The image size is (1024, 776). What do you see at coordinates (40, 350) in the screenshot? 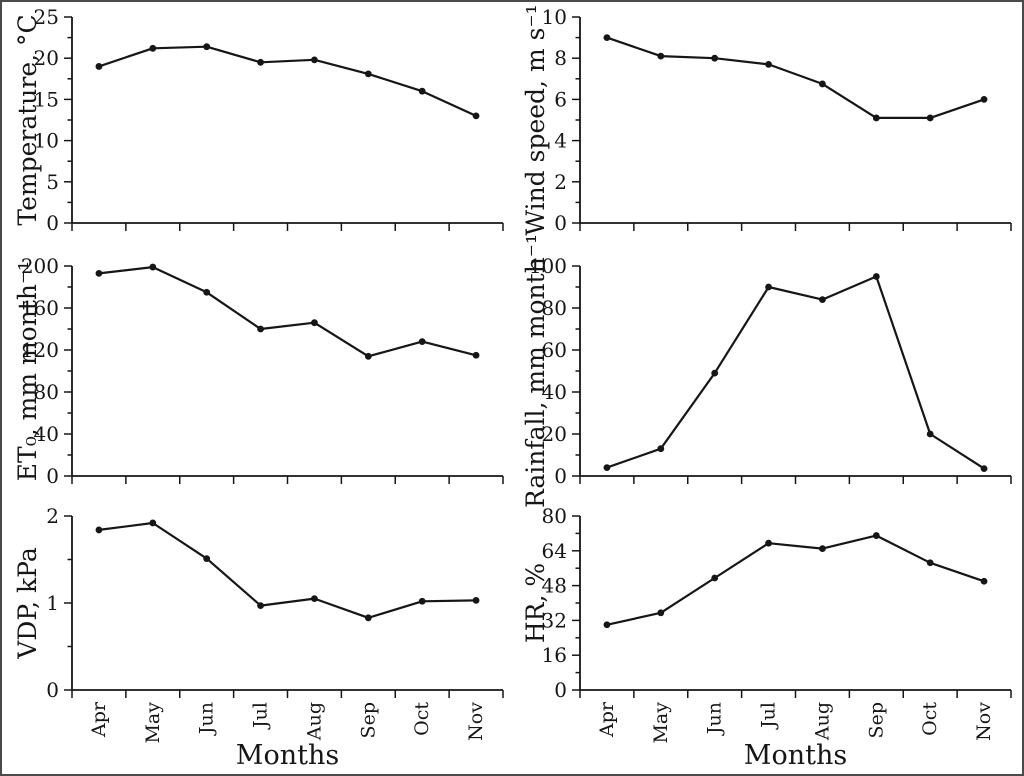
I see `y-tick-label: 120` at bounding box center [40, 350].